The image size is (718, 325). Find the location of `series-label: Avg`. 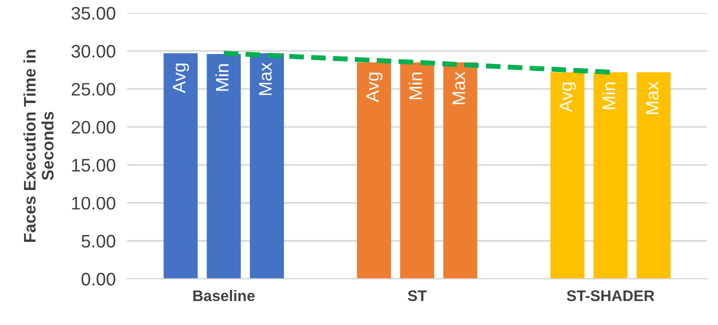

series-label: Avg is located at coordinates (181, 79).